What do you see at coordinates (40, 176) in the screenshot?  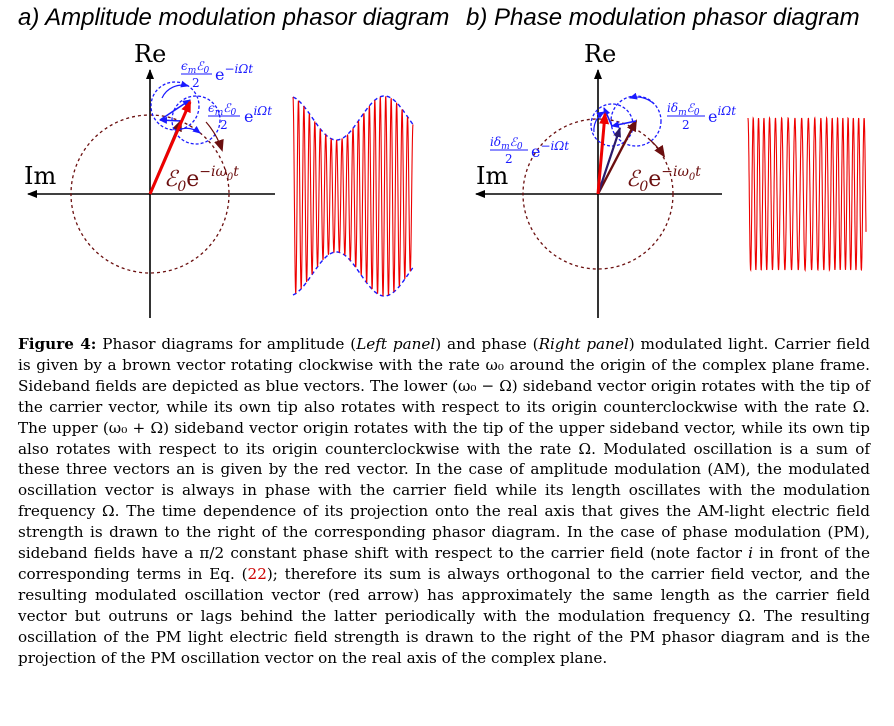 I see `am-im-label: Im` at bounding box center [40, 176].